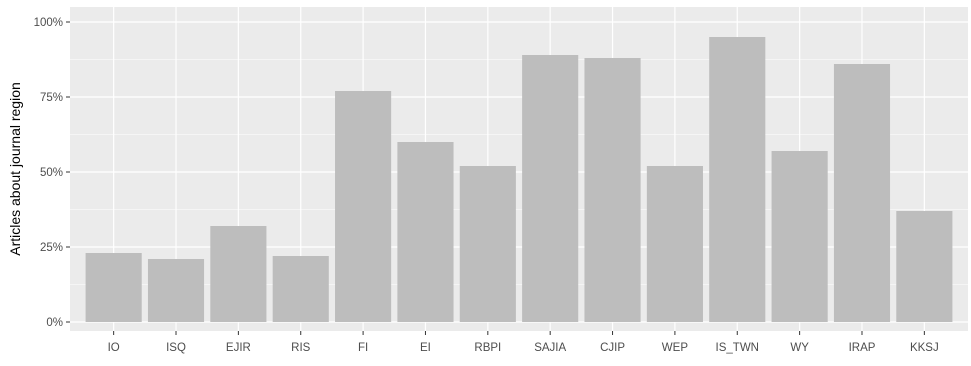  What do you see at coordinates (799, 236) in the screenshot?
I see `bar-wy` at bounding box center [799, 236].